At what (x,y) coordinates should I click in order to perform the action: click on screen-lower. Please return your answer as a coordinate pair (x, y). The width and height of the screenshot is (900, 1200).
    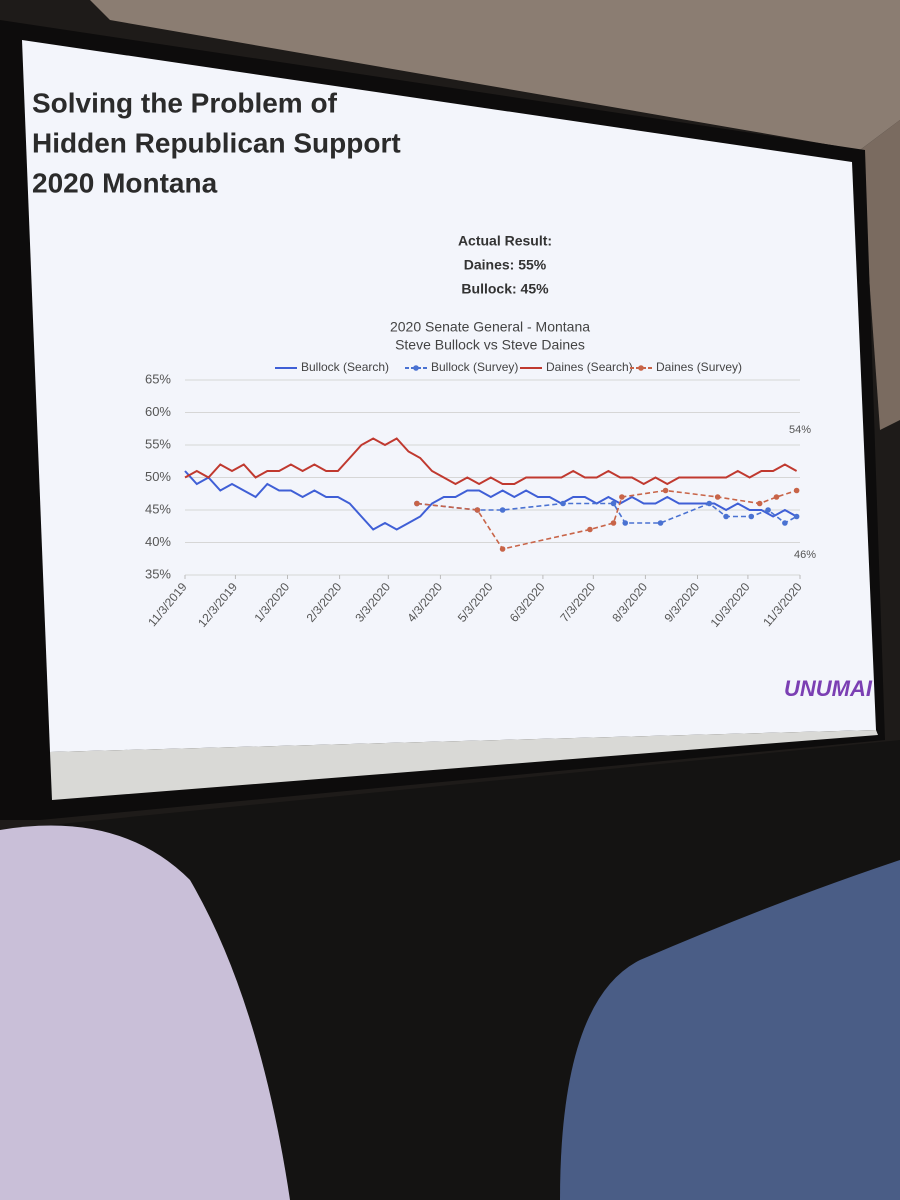
    Looking at the image, I should click on (464, 765).